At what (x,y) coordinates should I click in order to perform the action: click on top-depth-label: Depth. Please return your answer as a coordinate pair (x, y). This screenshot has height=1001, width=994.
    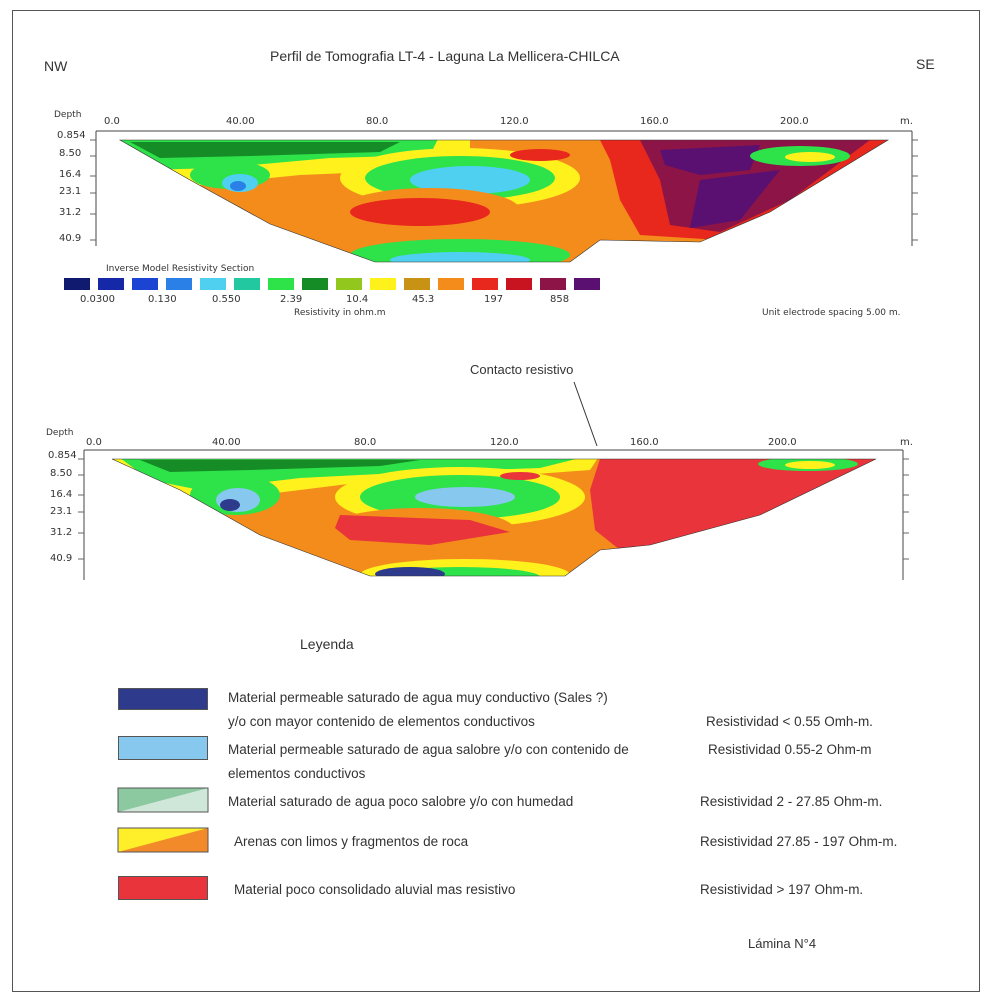
    Looking at the image, I should click on (68, 115).